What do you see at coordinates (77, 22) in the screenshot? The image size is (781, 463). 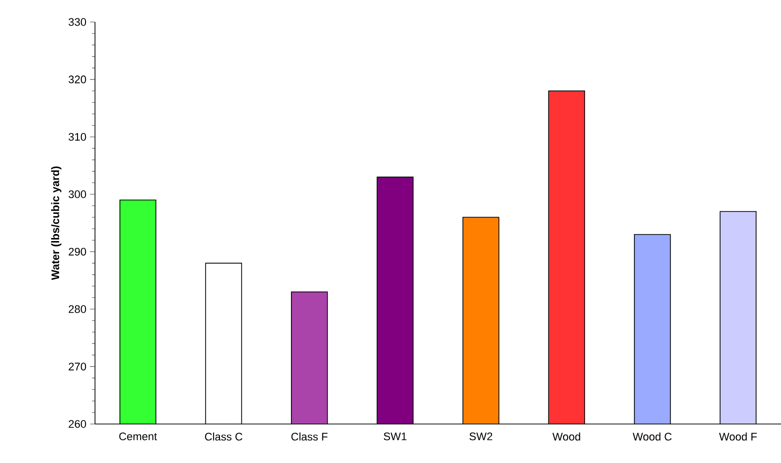 I see `y-tick-label: 330` at bounding box center [77, 22].